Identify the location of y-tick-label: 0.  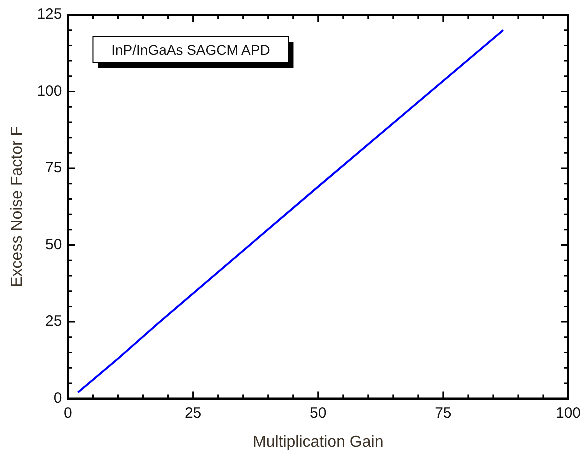
(58, 398).